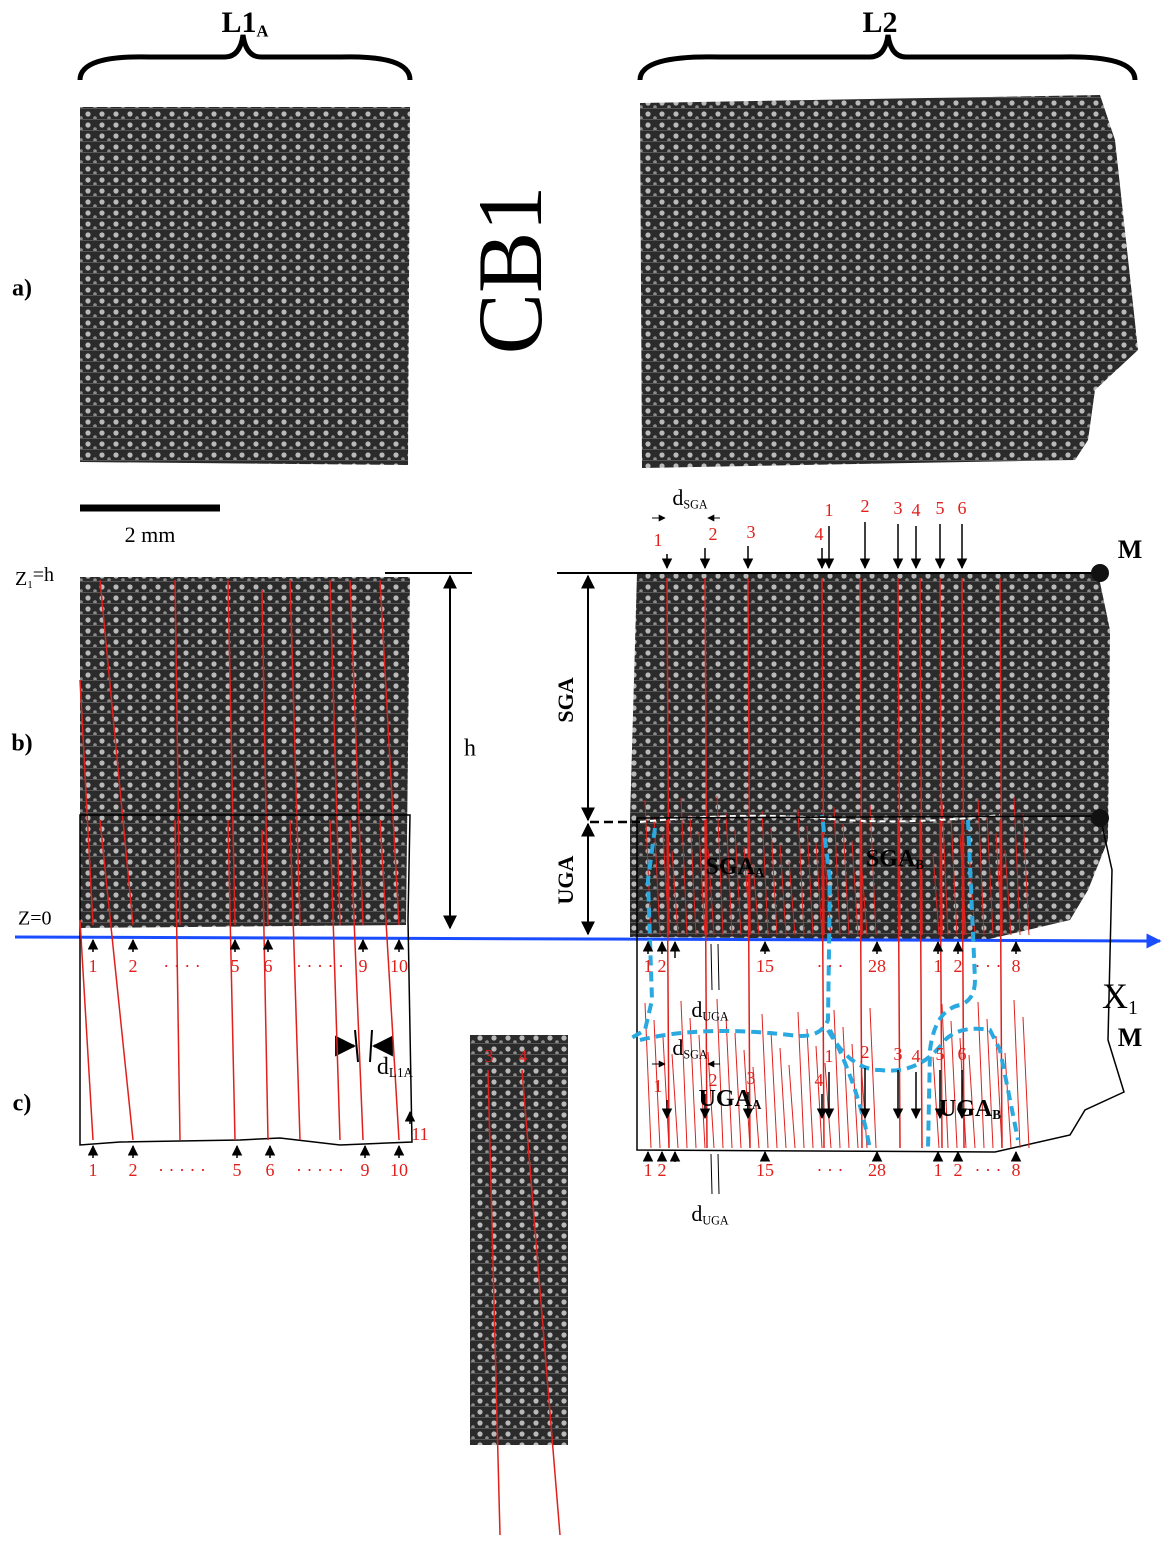 Image resolution: width=1169 pixels, height=1545 pixels. What do you see at coordinates (877, 1170) in the screenshot?
I see `line-number: 28` at bounding box center [877, 1170].